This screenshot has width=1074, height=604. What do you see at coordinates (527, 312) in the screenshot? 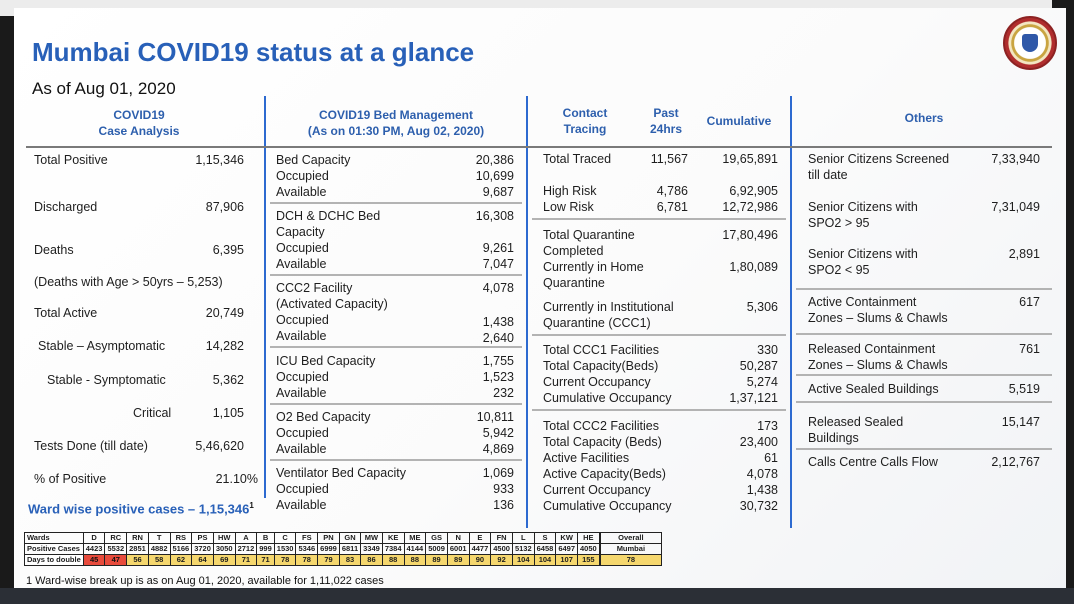
I see `divider-beds-contact` at bounding box center [527, 312].